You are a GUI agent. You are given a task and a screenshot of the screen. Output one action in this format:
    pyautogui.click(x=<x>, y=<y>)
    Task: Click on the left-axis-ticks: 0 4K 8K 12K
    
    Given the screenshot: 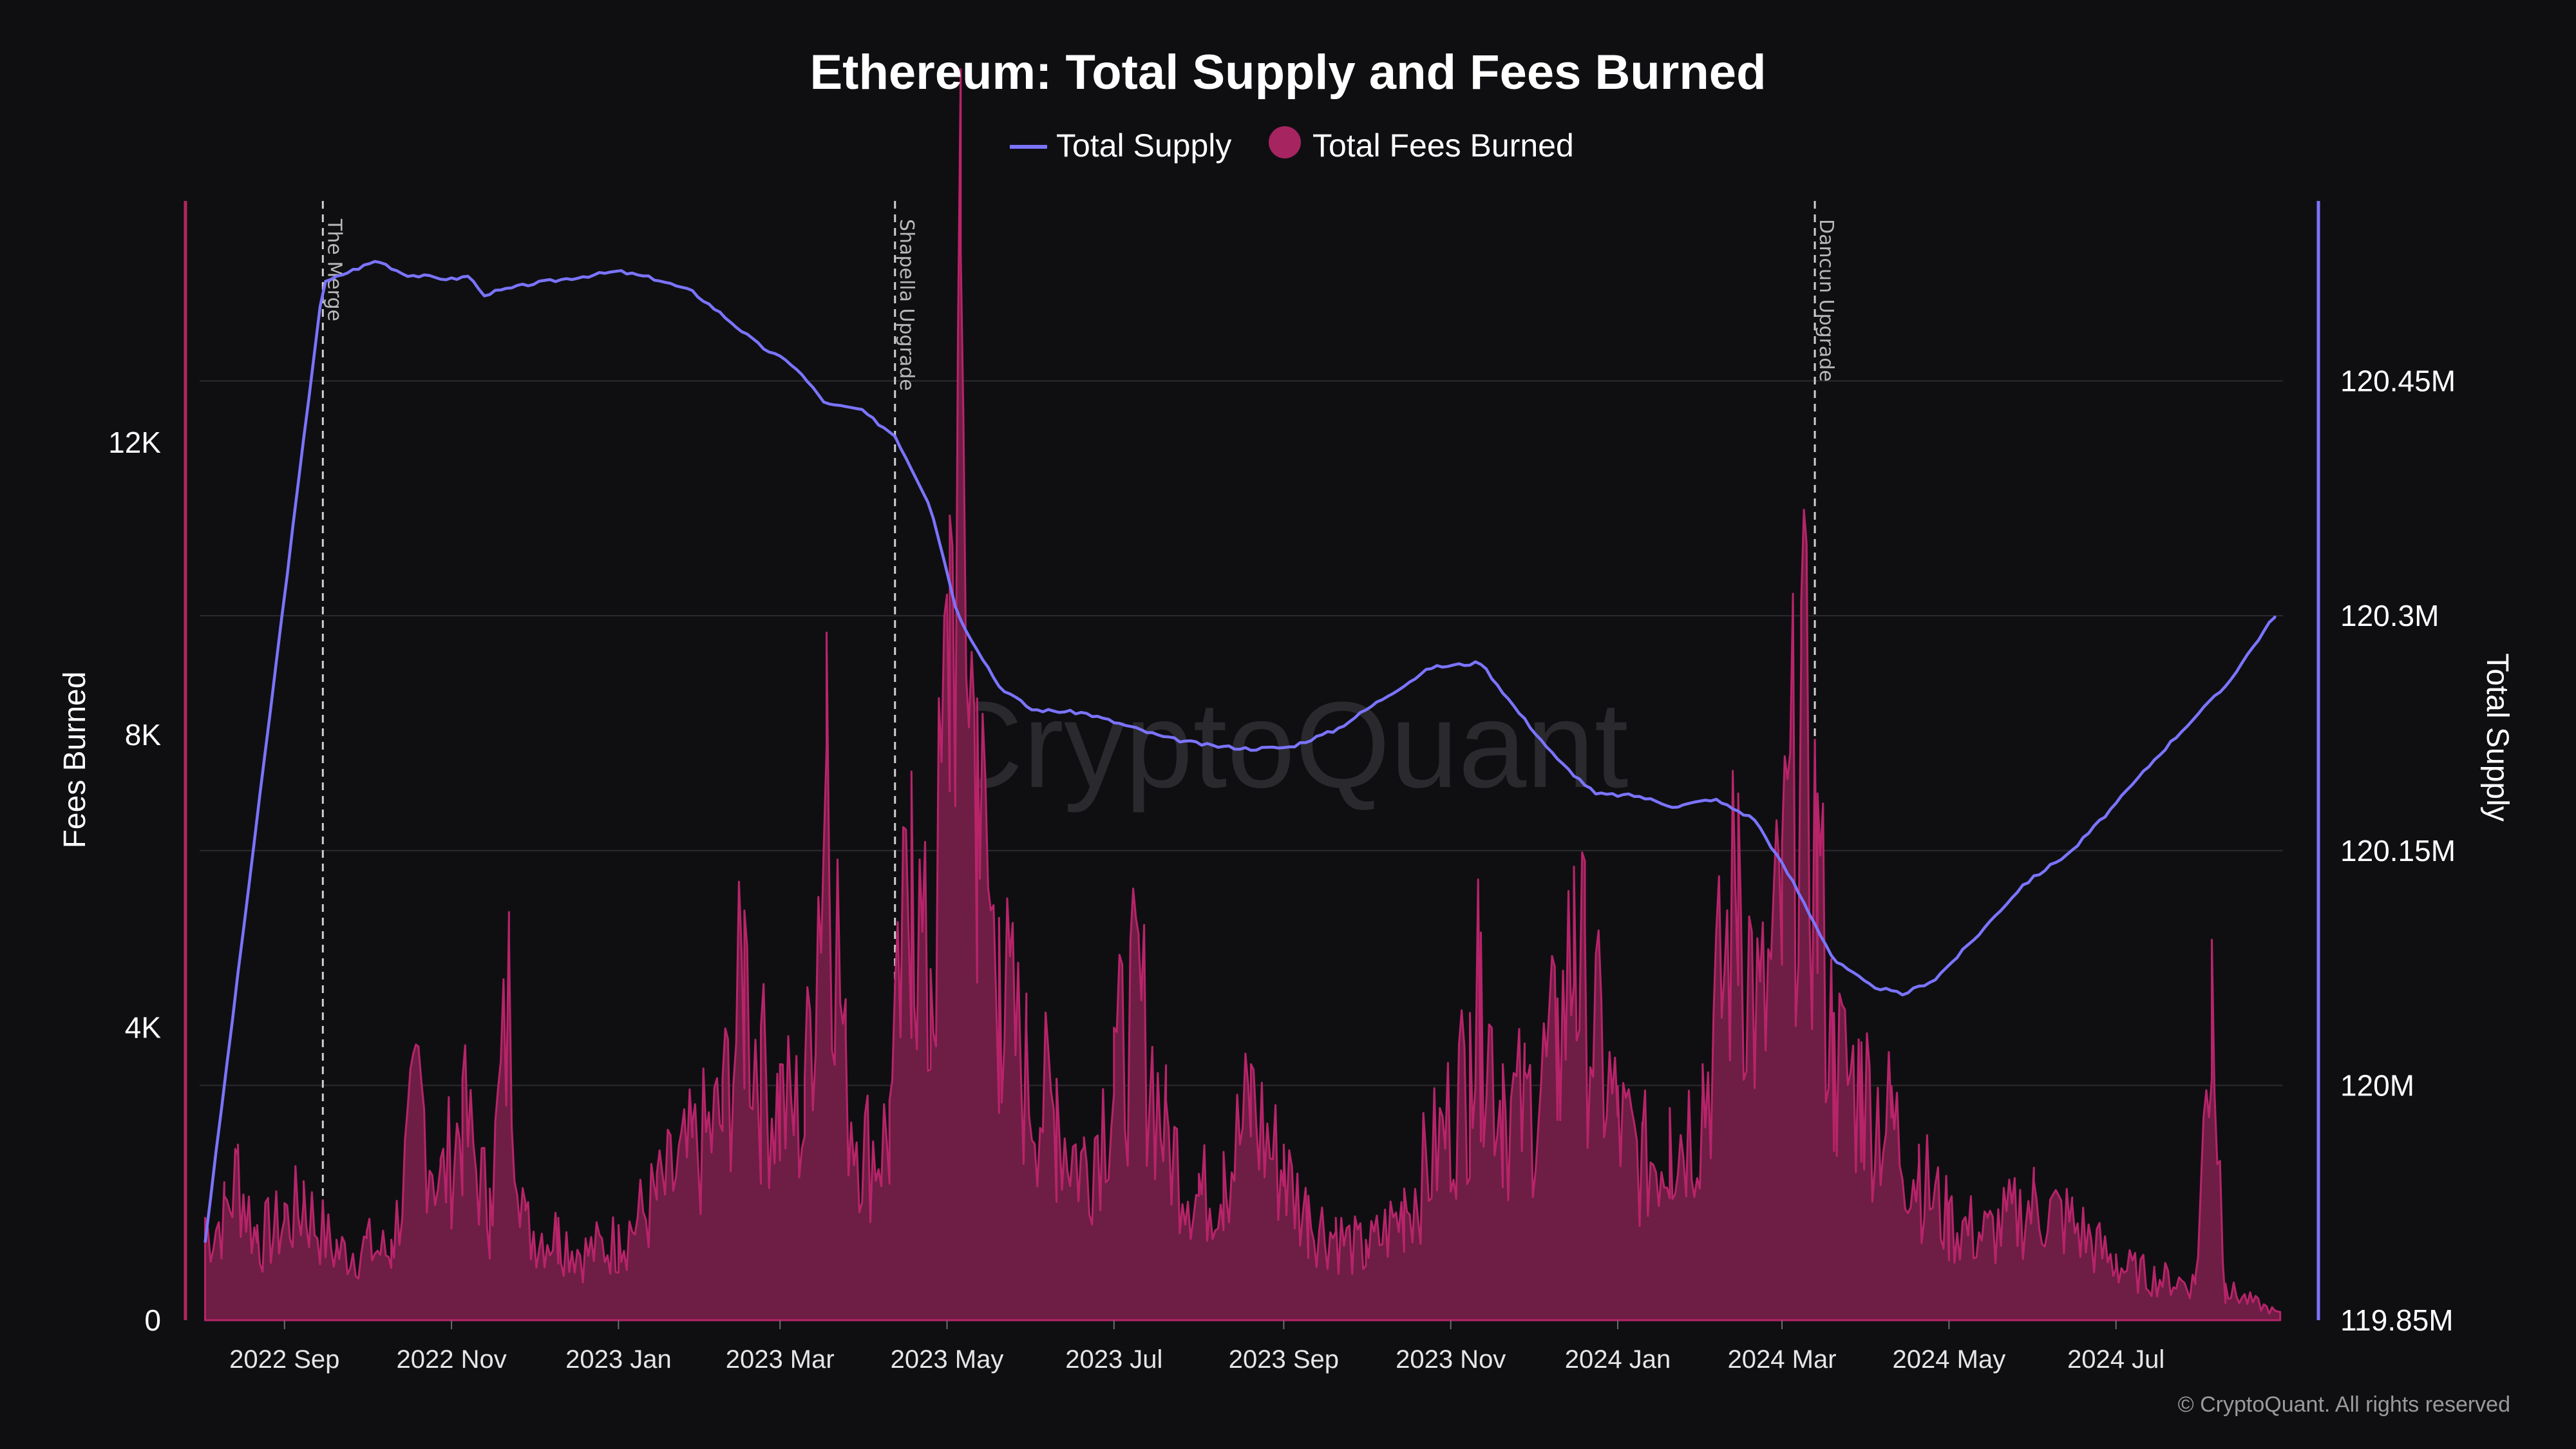 What is the action you would take?
    pyautogui.click(x=135, y=881)
    